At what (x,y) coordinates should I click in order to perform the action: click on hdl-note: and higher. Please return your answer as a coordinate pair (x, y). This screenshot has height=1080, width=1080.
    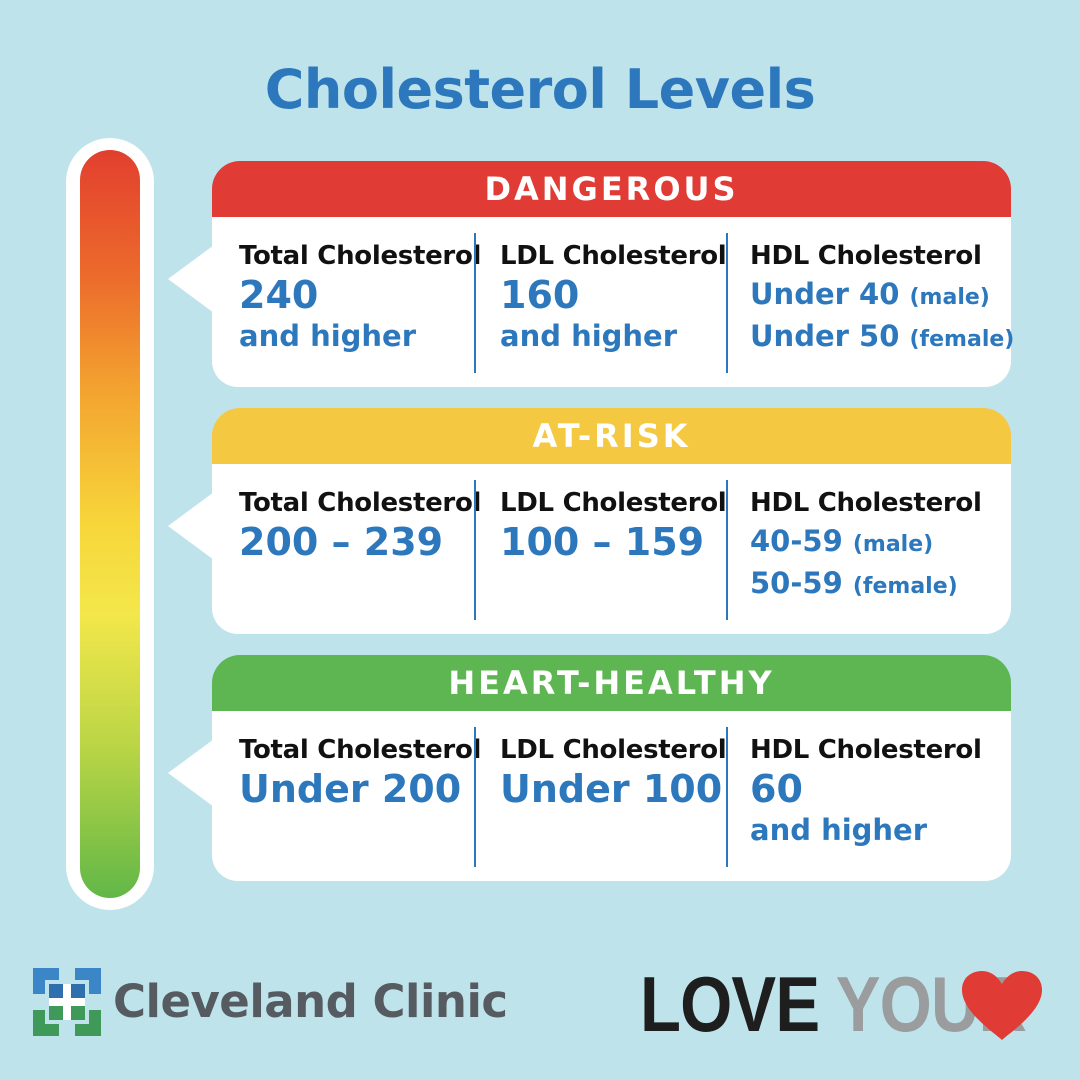
    Looking at the image, I should click on (839, 830).